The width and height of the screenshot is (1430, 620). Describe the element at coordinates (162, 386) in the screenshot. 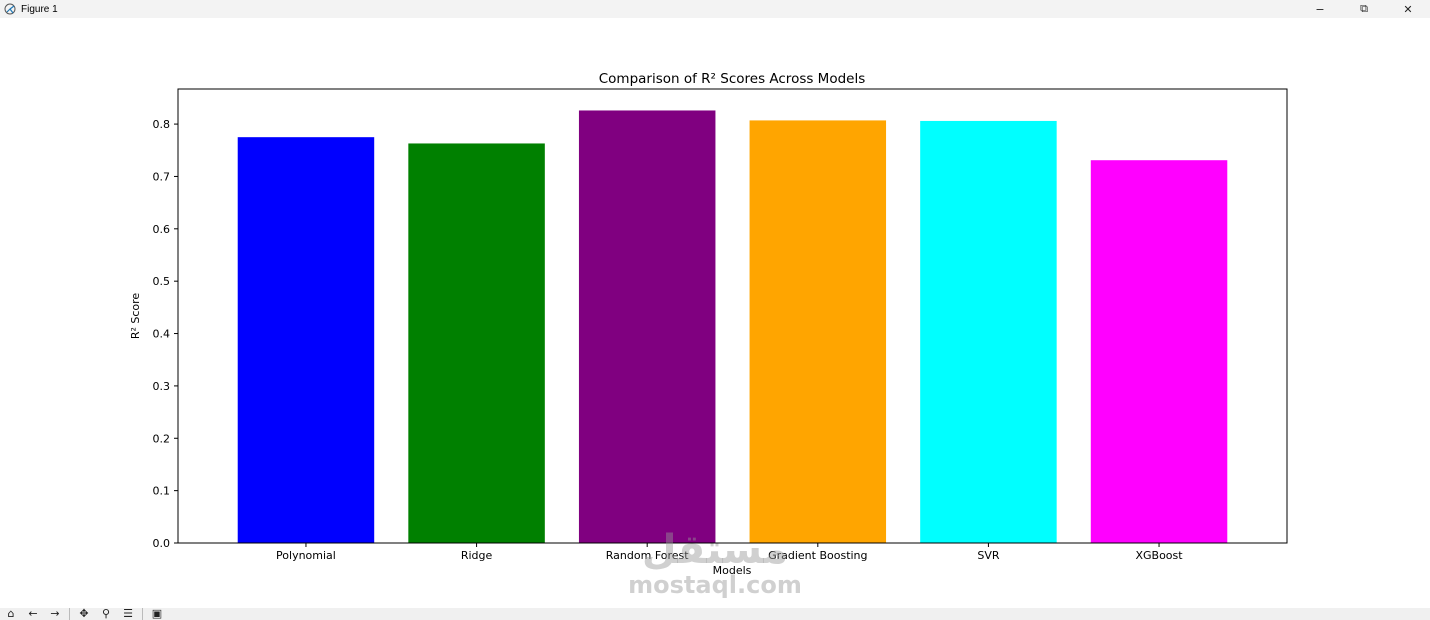

I see `y-tick-label: 0.3` at that location.